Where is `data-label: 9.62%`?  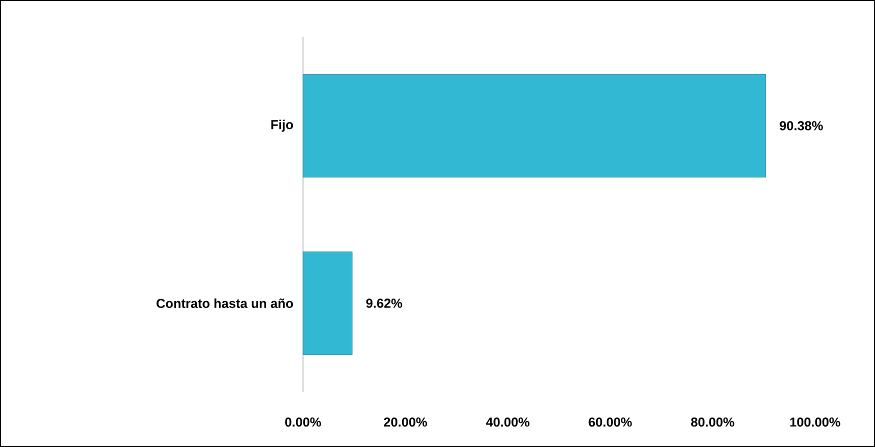
data-label: 9.62% is located at coordinates (384, 303).